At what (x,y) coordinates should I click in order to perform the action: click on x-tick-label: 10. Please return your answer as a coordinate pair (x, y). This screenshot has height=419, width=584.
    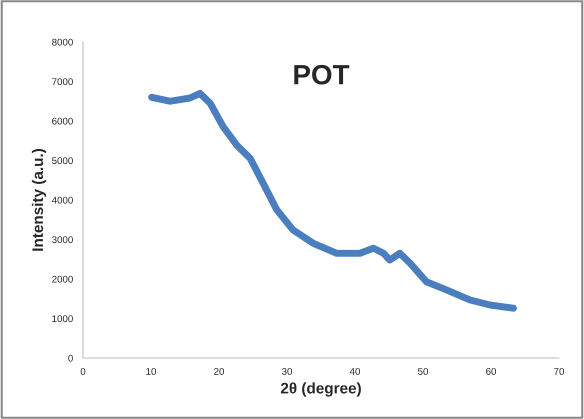
    Looking at the image, I should click on (151, 371).